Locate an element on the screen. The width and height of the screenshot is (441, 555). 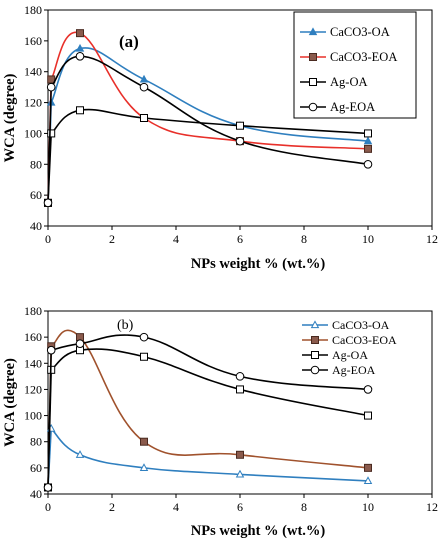
series-caco3-oa is located at coordinates (208, 457).